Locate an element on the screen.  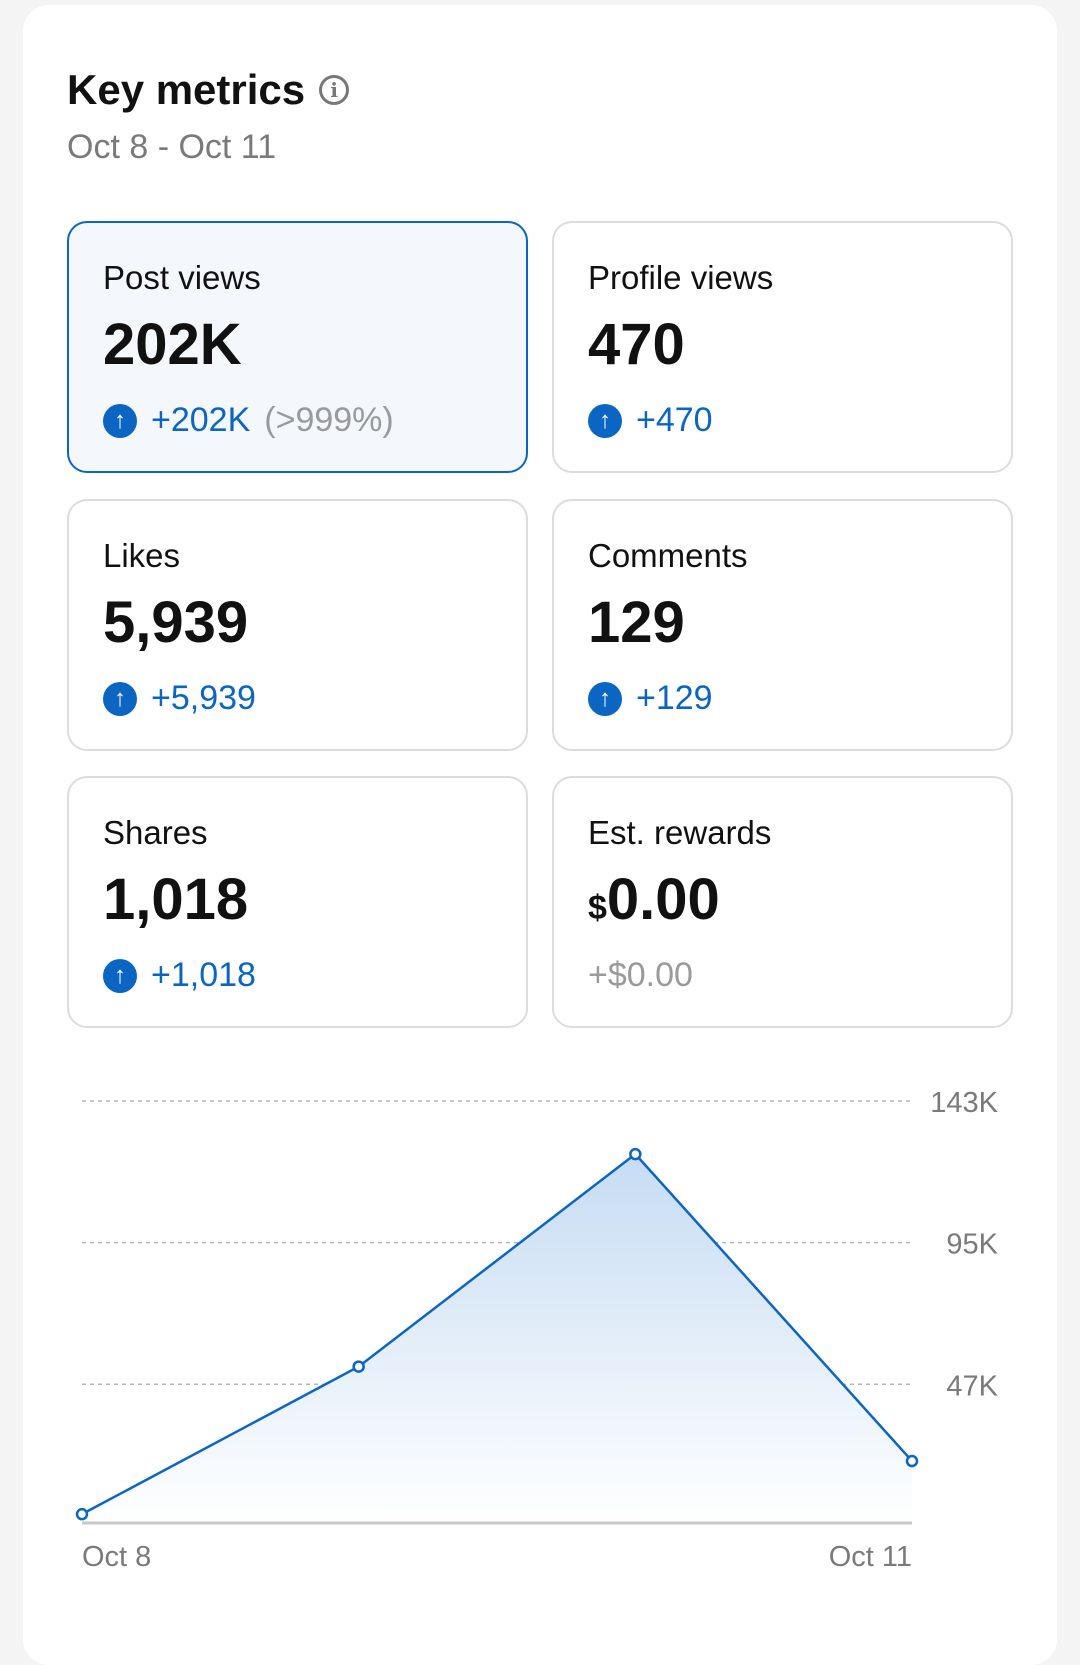
metric-change: ↑ +470 is located at coordinates (650, 420).